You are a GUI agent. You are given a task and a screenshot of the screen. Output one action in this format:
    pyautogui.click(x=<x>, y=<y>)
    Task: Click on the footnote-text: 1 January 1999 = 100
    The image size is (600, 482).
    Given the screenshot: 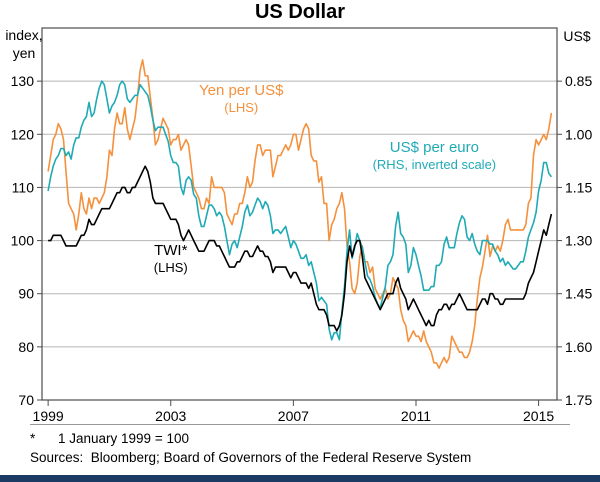 What is the action you would take?
    pyautogui.click(x=123, y=438)
    